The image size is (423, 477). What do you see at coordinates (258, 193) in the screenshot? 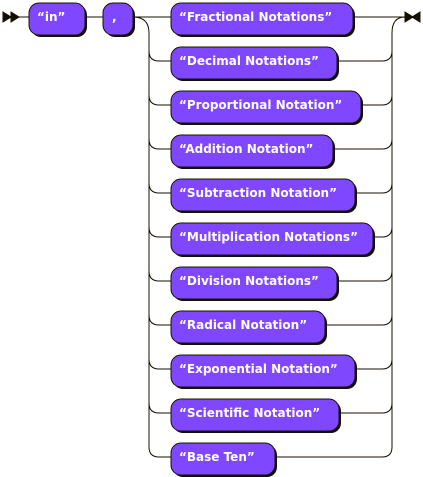
I see `choice-terminal-label: “Subtraction Notation”` at bounding box center [258, 193].